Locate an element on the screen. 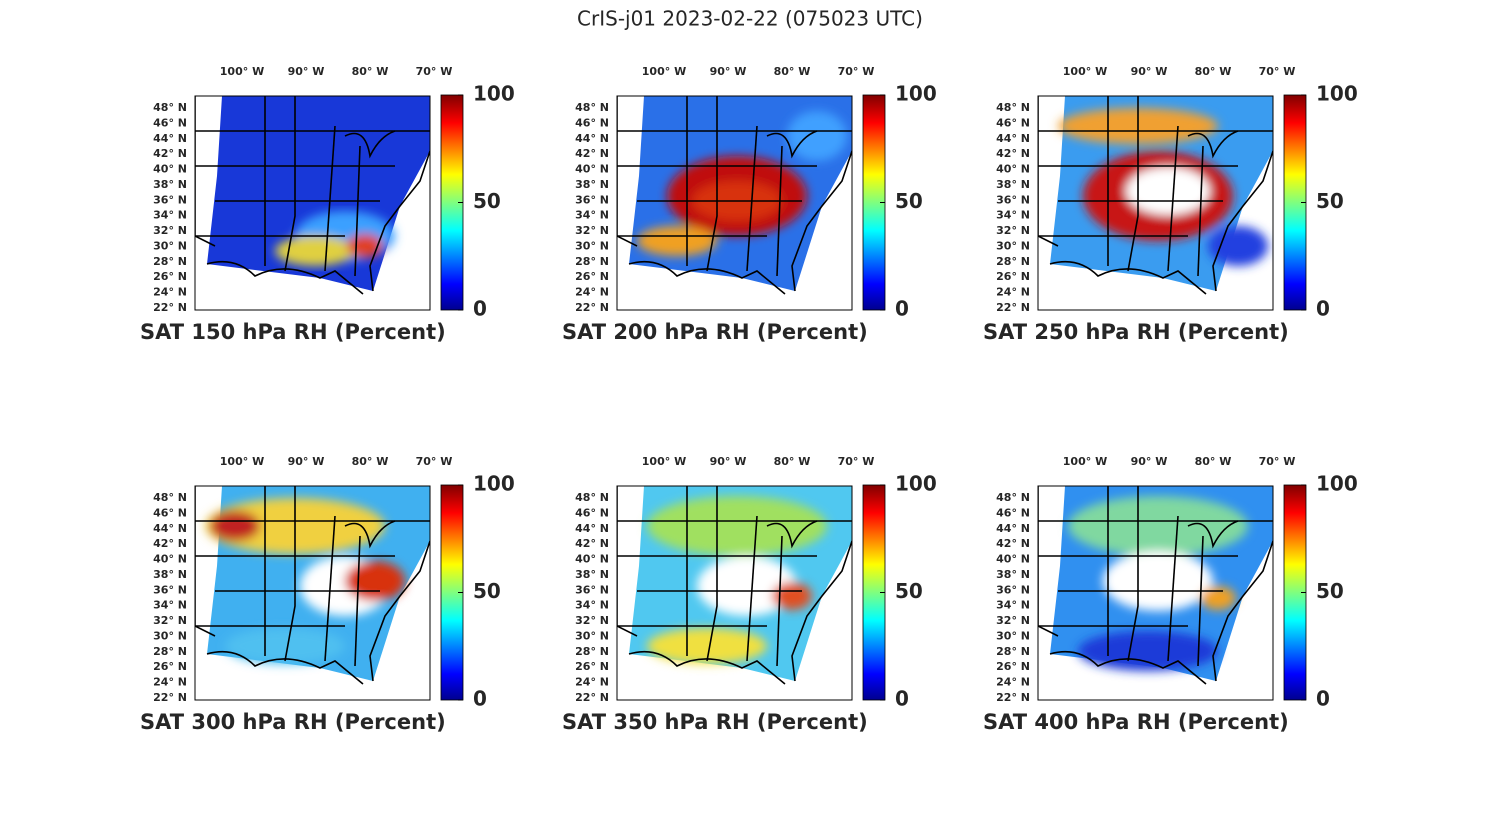 This screenshot has height=829, width=1500. lat-label: 34° N is located at coordinates (170, 605).